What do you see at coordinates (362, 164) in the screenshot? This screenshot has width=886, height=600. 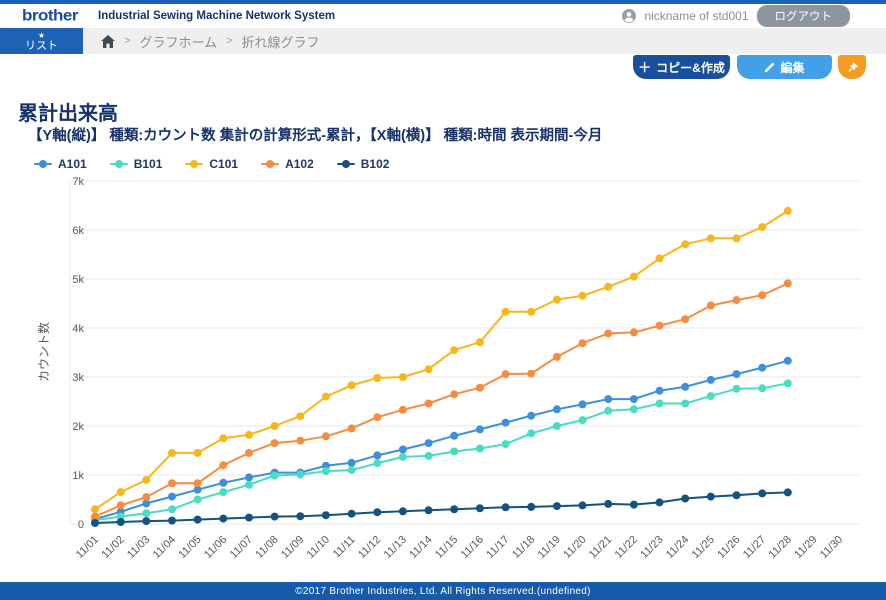 I see `legend-item-B102: B102` at bounding box center [362, 164].